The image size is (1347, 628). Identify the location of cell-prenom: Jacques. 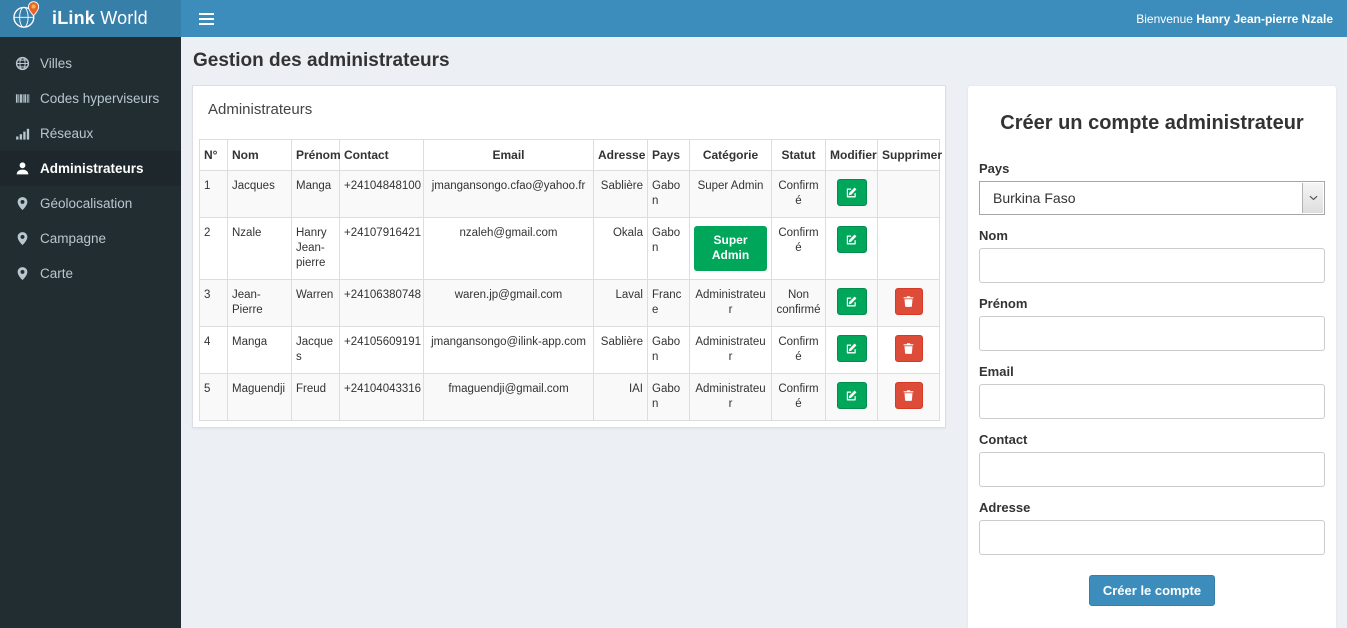
(315, 349).